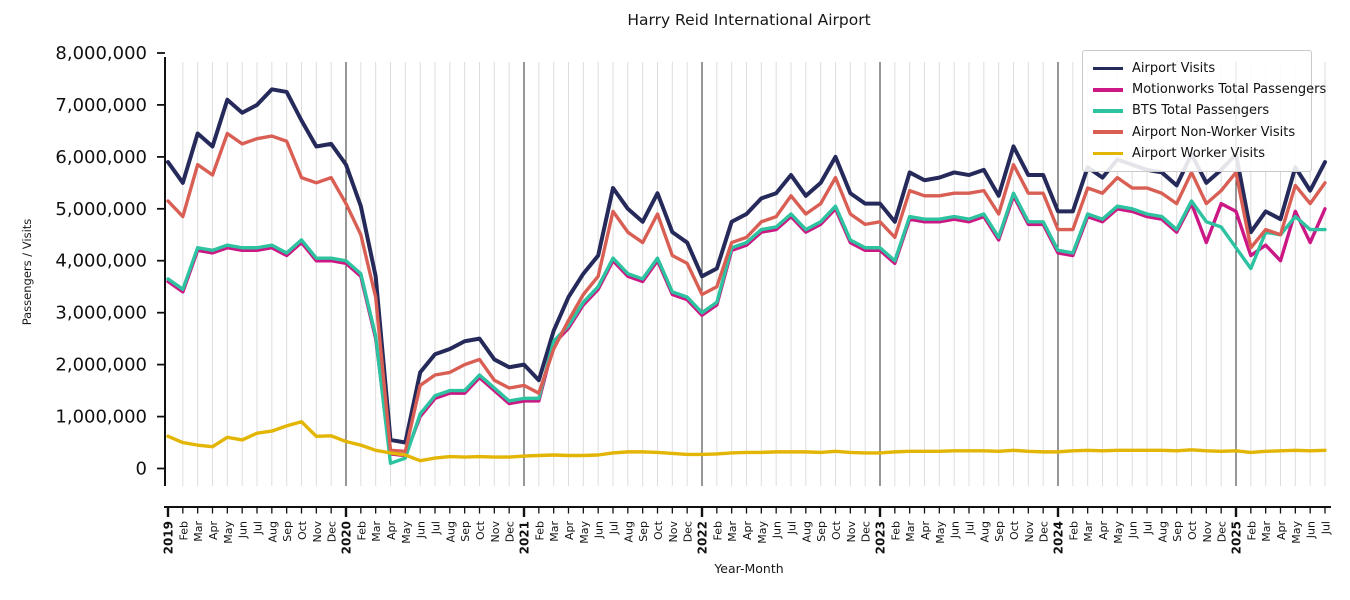 This screenshot has height=600, width=1350. I want to click on y-tick-label: 4,000,000, so click(101, 261).